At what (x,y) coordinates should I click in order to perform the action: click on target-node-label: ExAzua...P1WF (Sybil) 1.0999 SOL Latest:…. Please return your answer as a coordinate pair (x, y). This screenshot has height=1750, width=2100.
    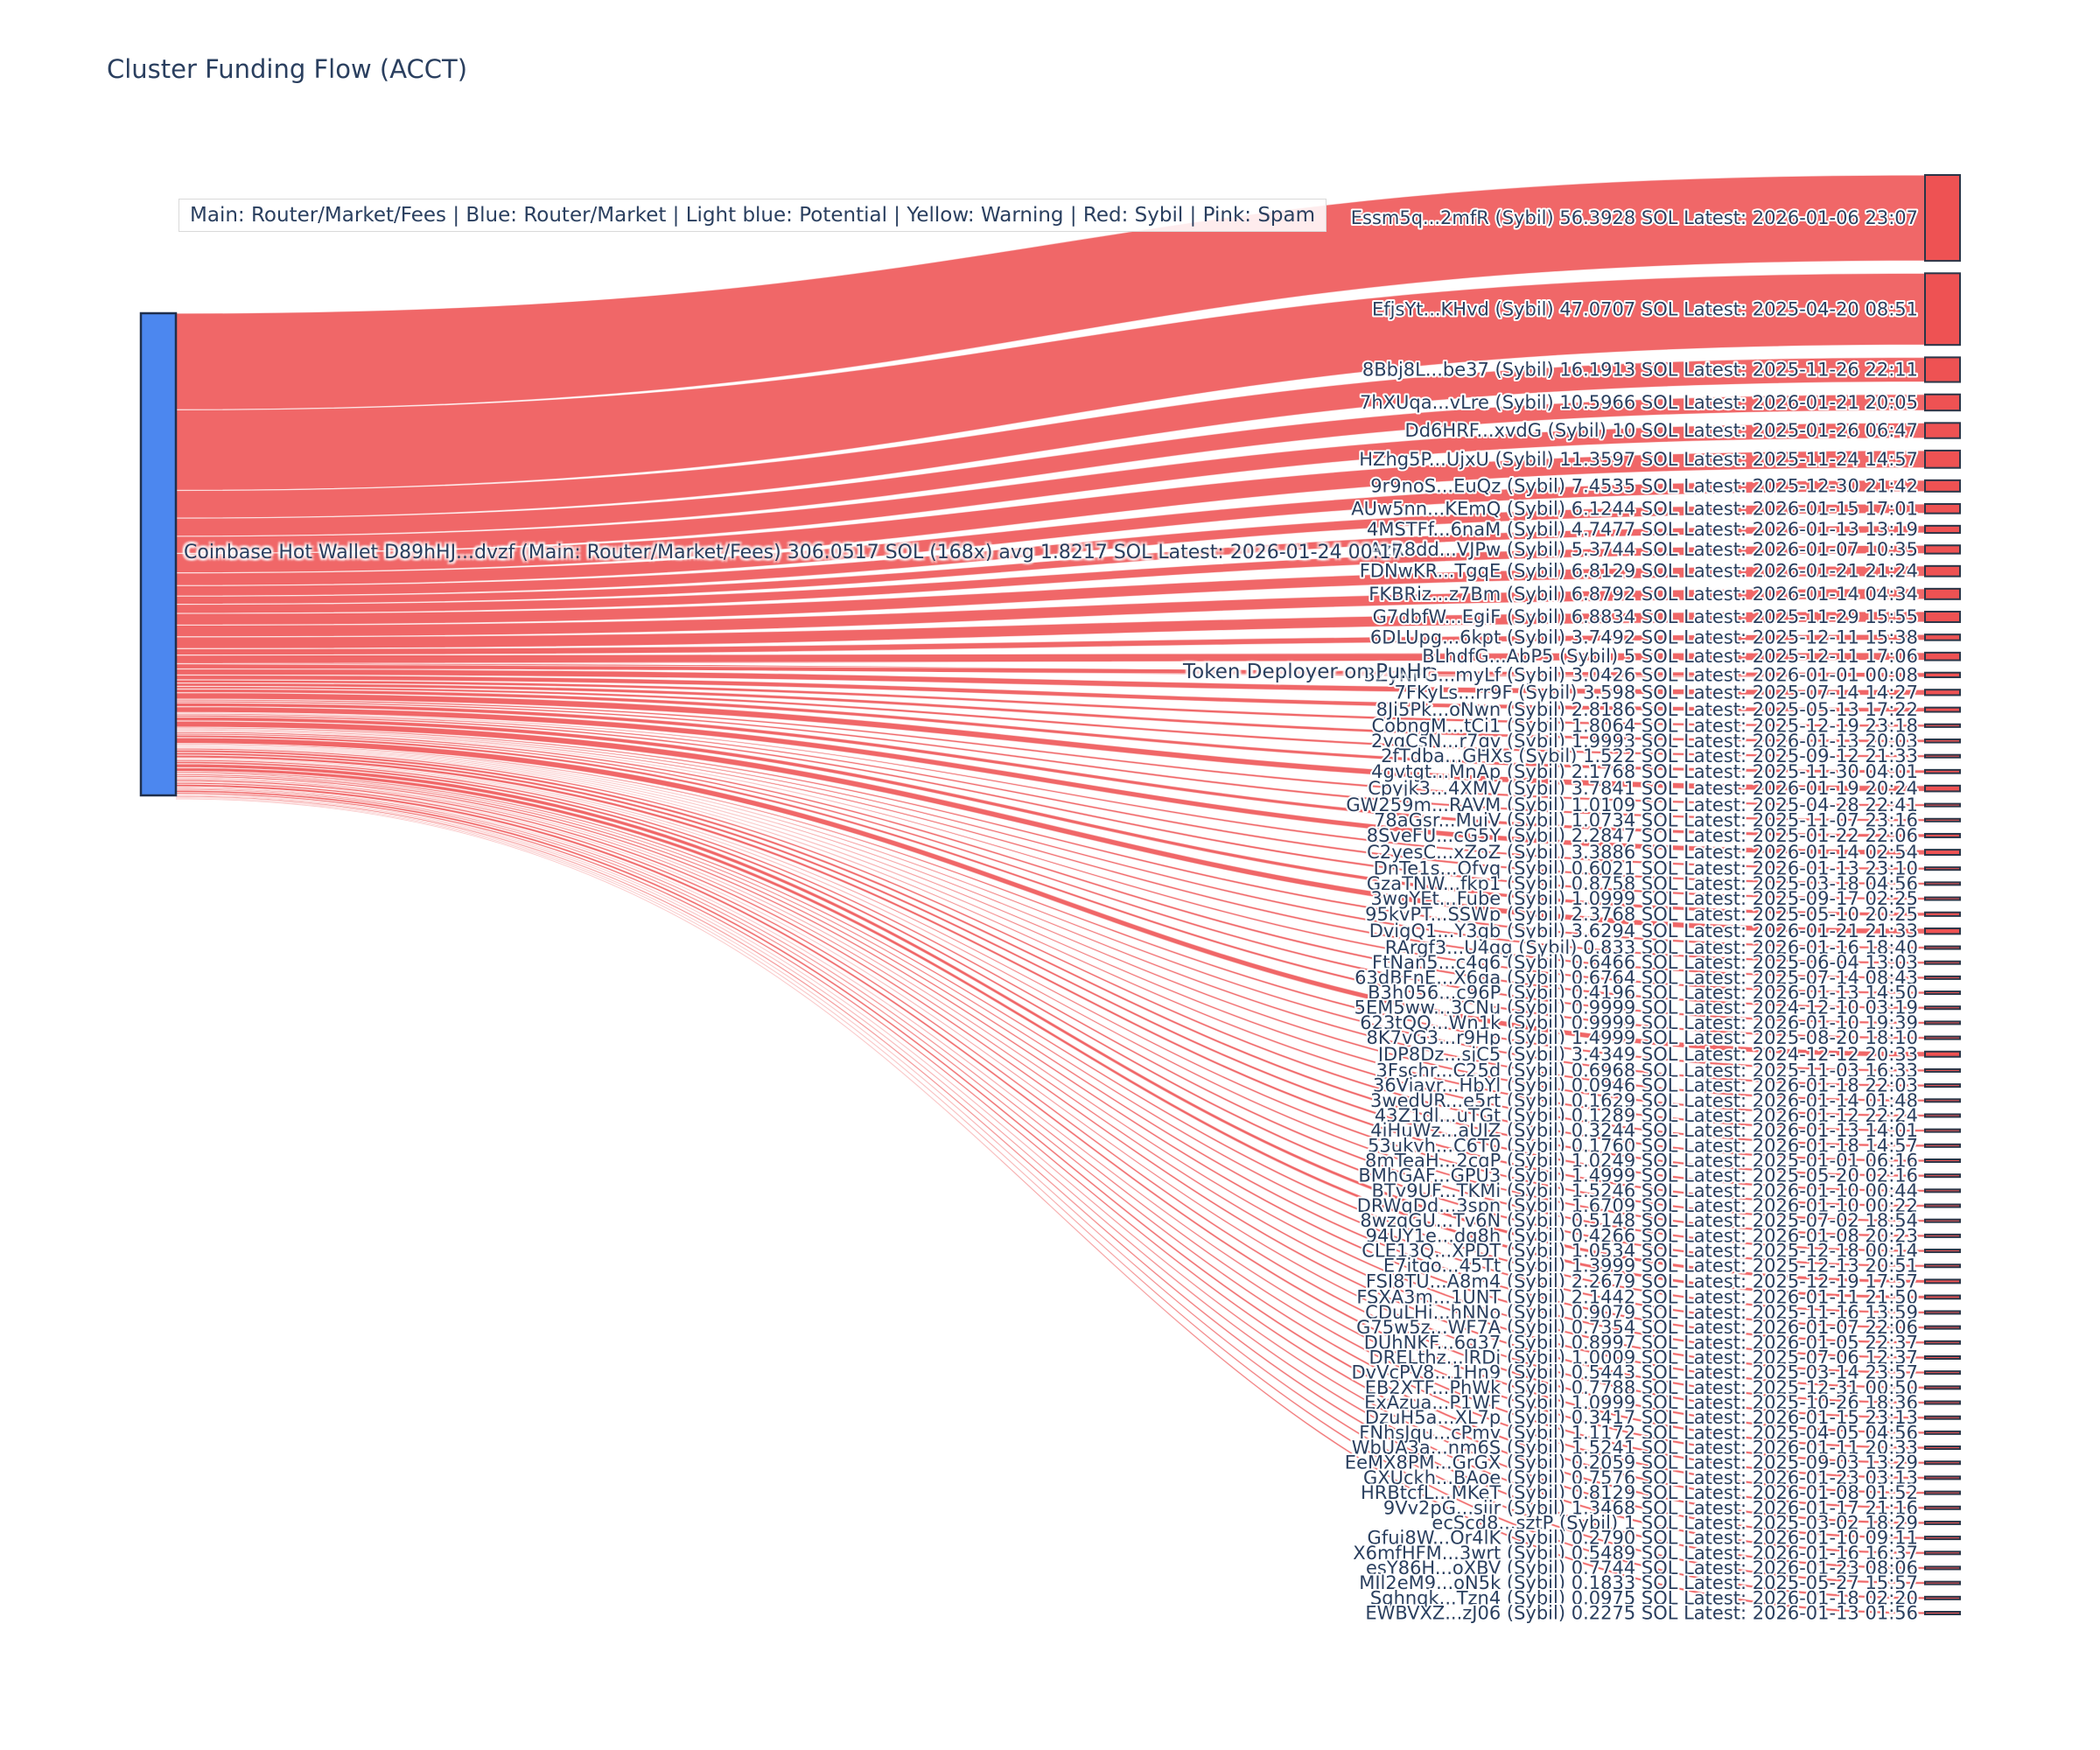
    Looking at the image, I should click on (1641, 1402).